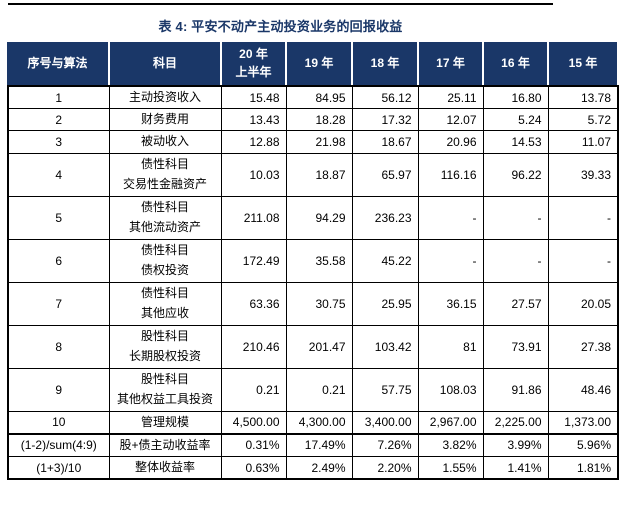 The image size is (624, 511). I want to click on value-cell-r0-c0: 15.48, so click(253, 97).